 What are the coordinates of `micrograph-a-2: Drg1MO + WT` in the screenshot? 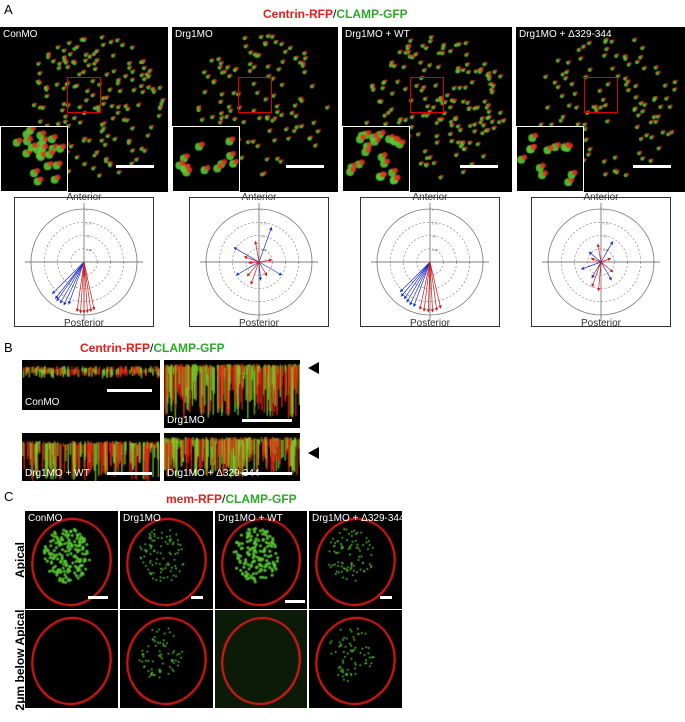 It's located at (427, 109).